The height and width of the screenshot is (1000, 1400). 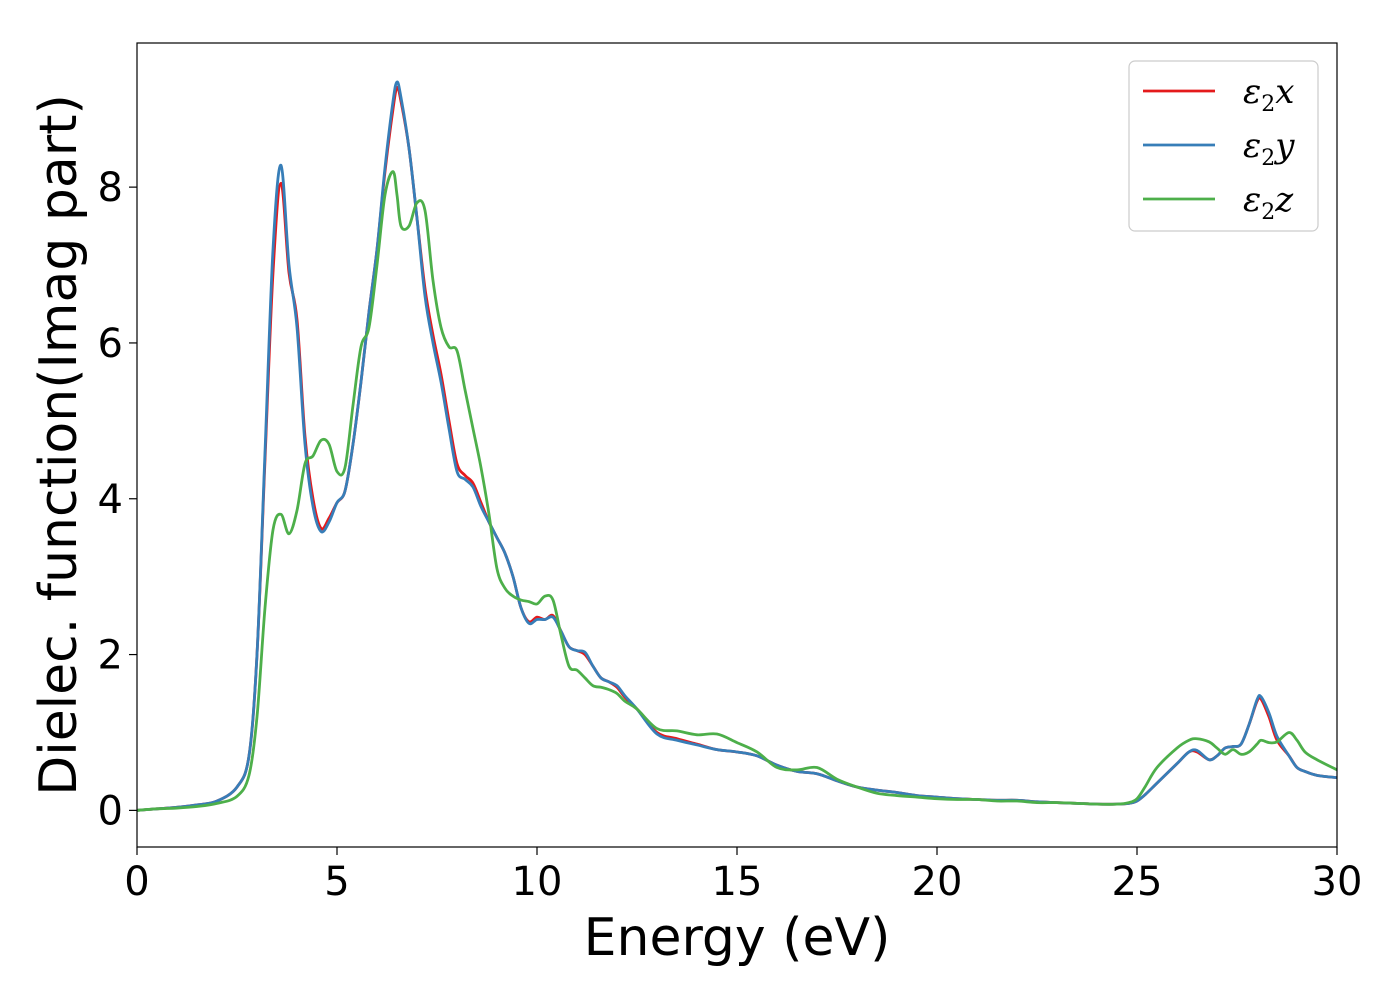 I want to click on y-tick-label: 6, so click(x=110, y=344).